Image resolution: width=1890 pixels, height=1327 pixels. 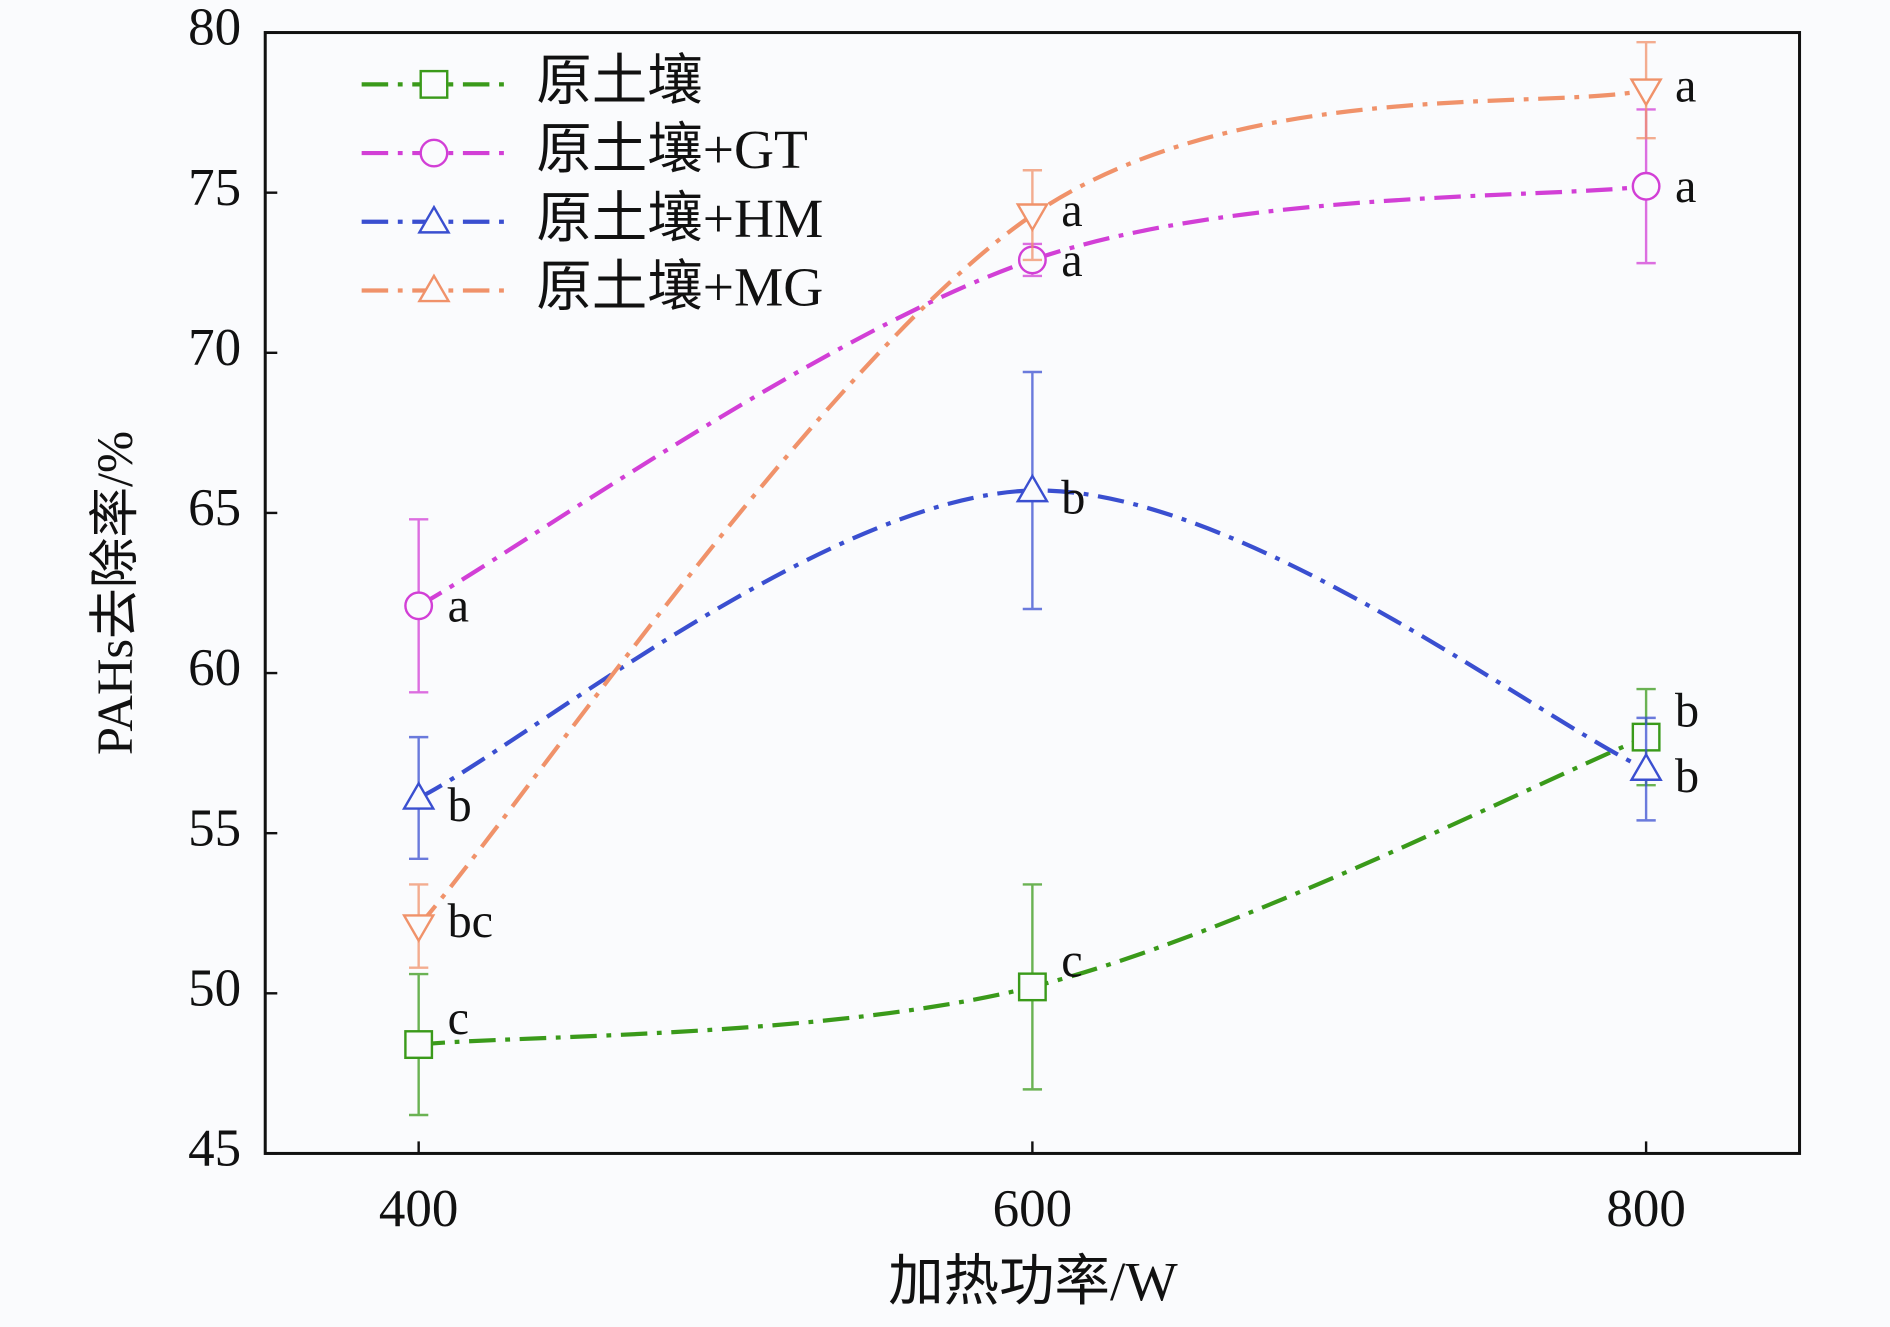 I want to click on x-tick-label: 400, so click(x=419, y=1209).